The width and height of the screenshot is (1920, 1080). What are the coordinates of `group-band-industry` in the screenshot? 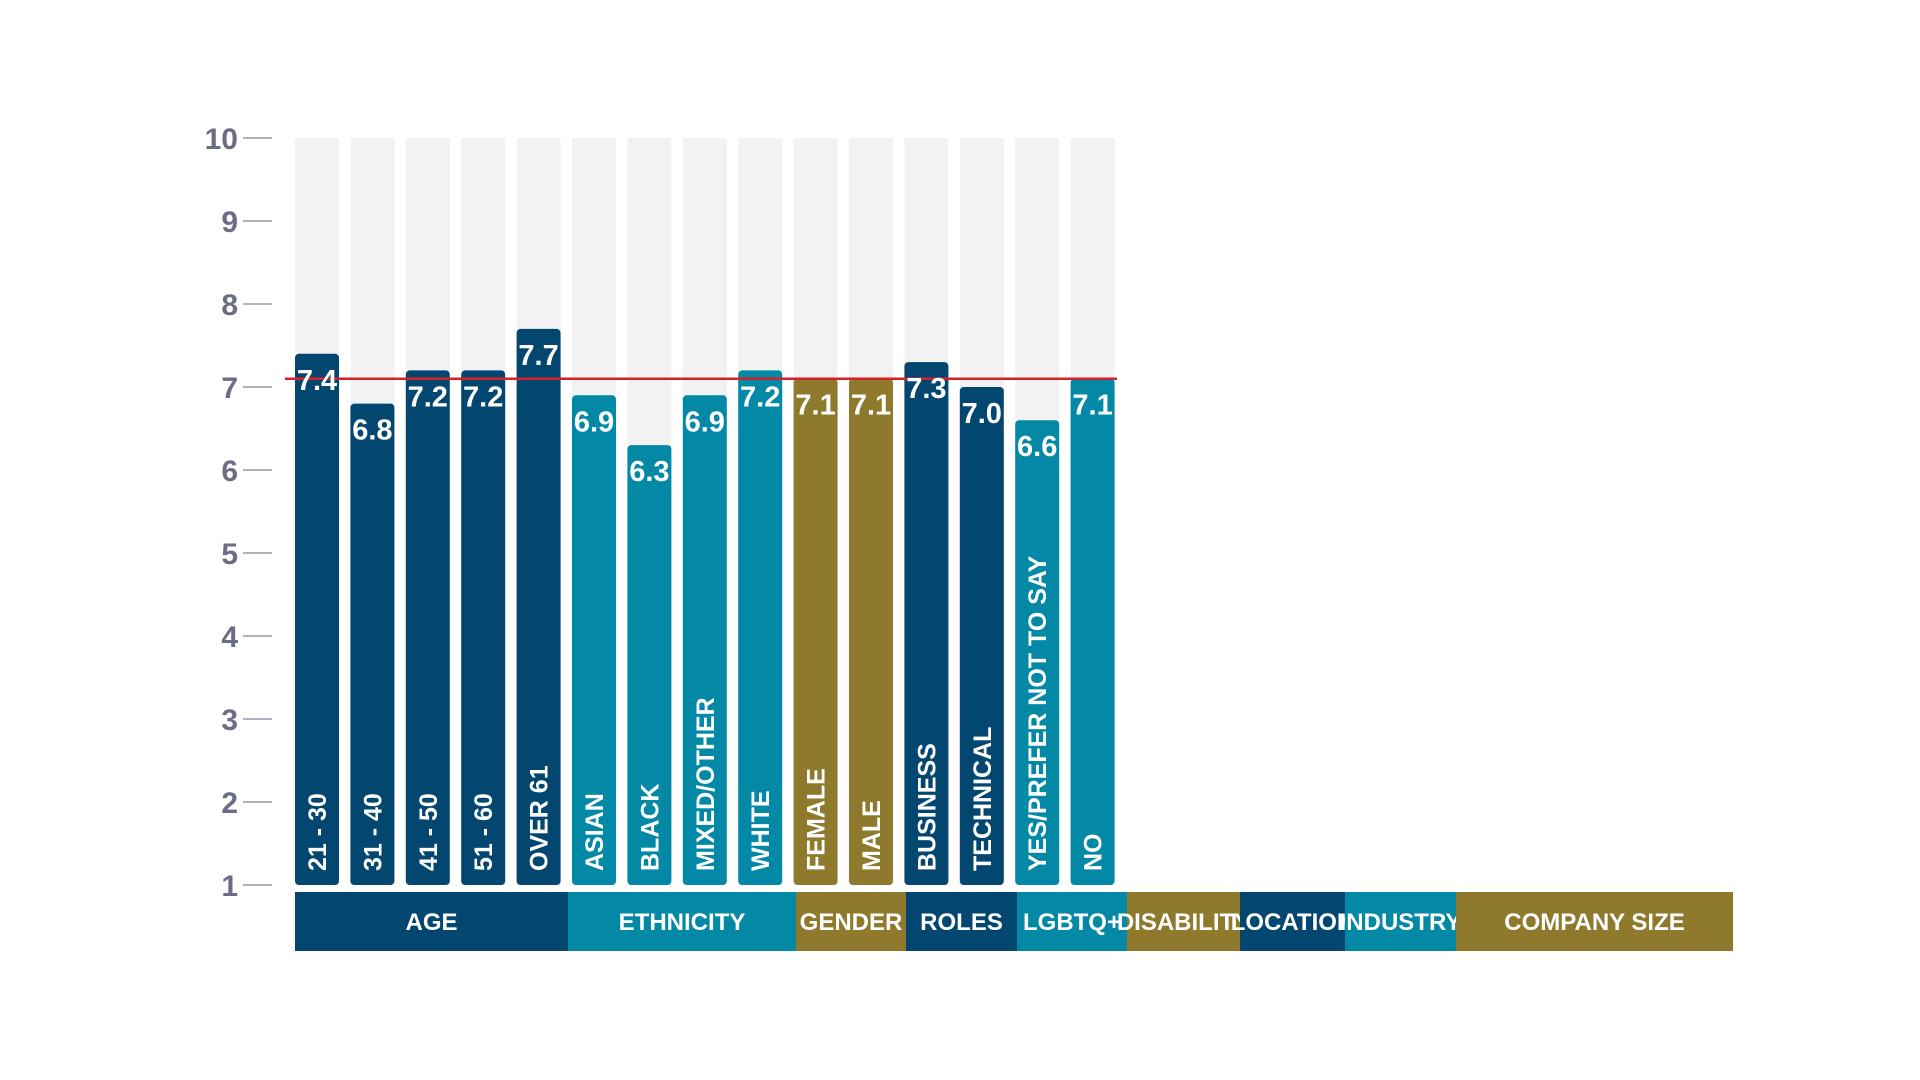 It's located at (1400, 921).